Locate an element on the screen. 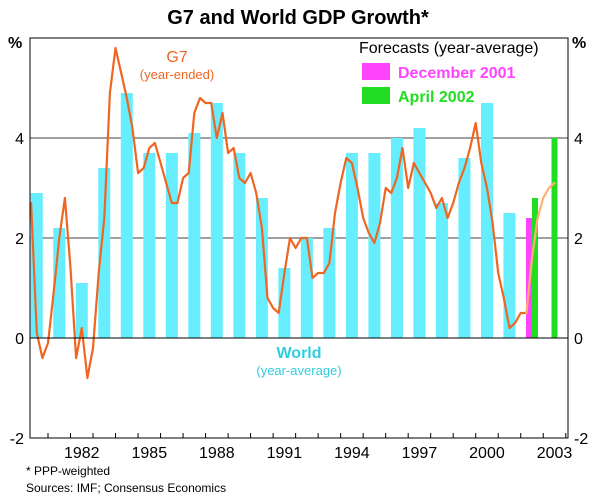 The image size is (597, 500). y-tick-label-right: 0 is located at coordinates (578, 339).